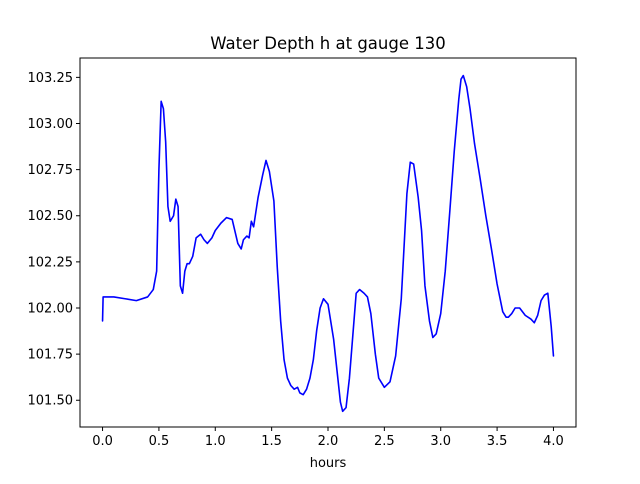  Describe the element at coordinates (384, 441) in the screenshot. I see `x-tick-label: 2.5` at that location.